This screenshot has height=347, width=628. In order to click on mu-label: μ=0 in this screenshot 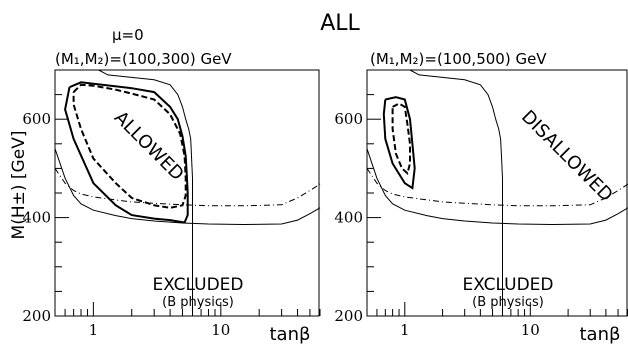, I will do `click(128, 35)`.